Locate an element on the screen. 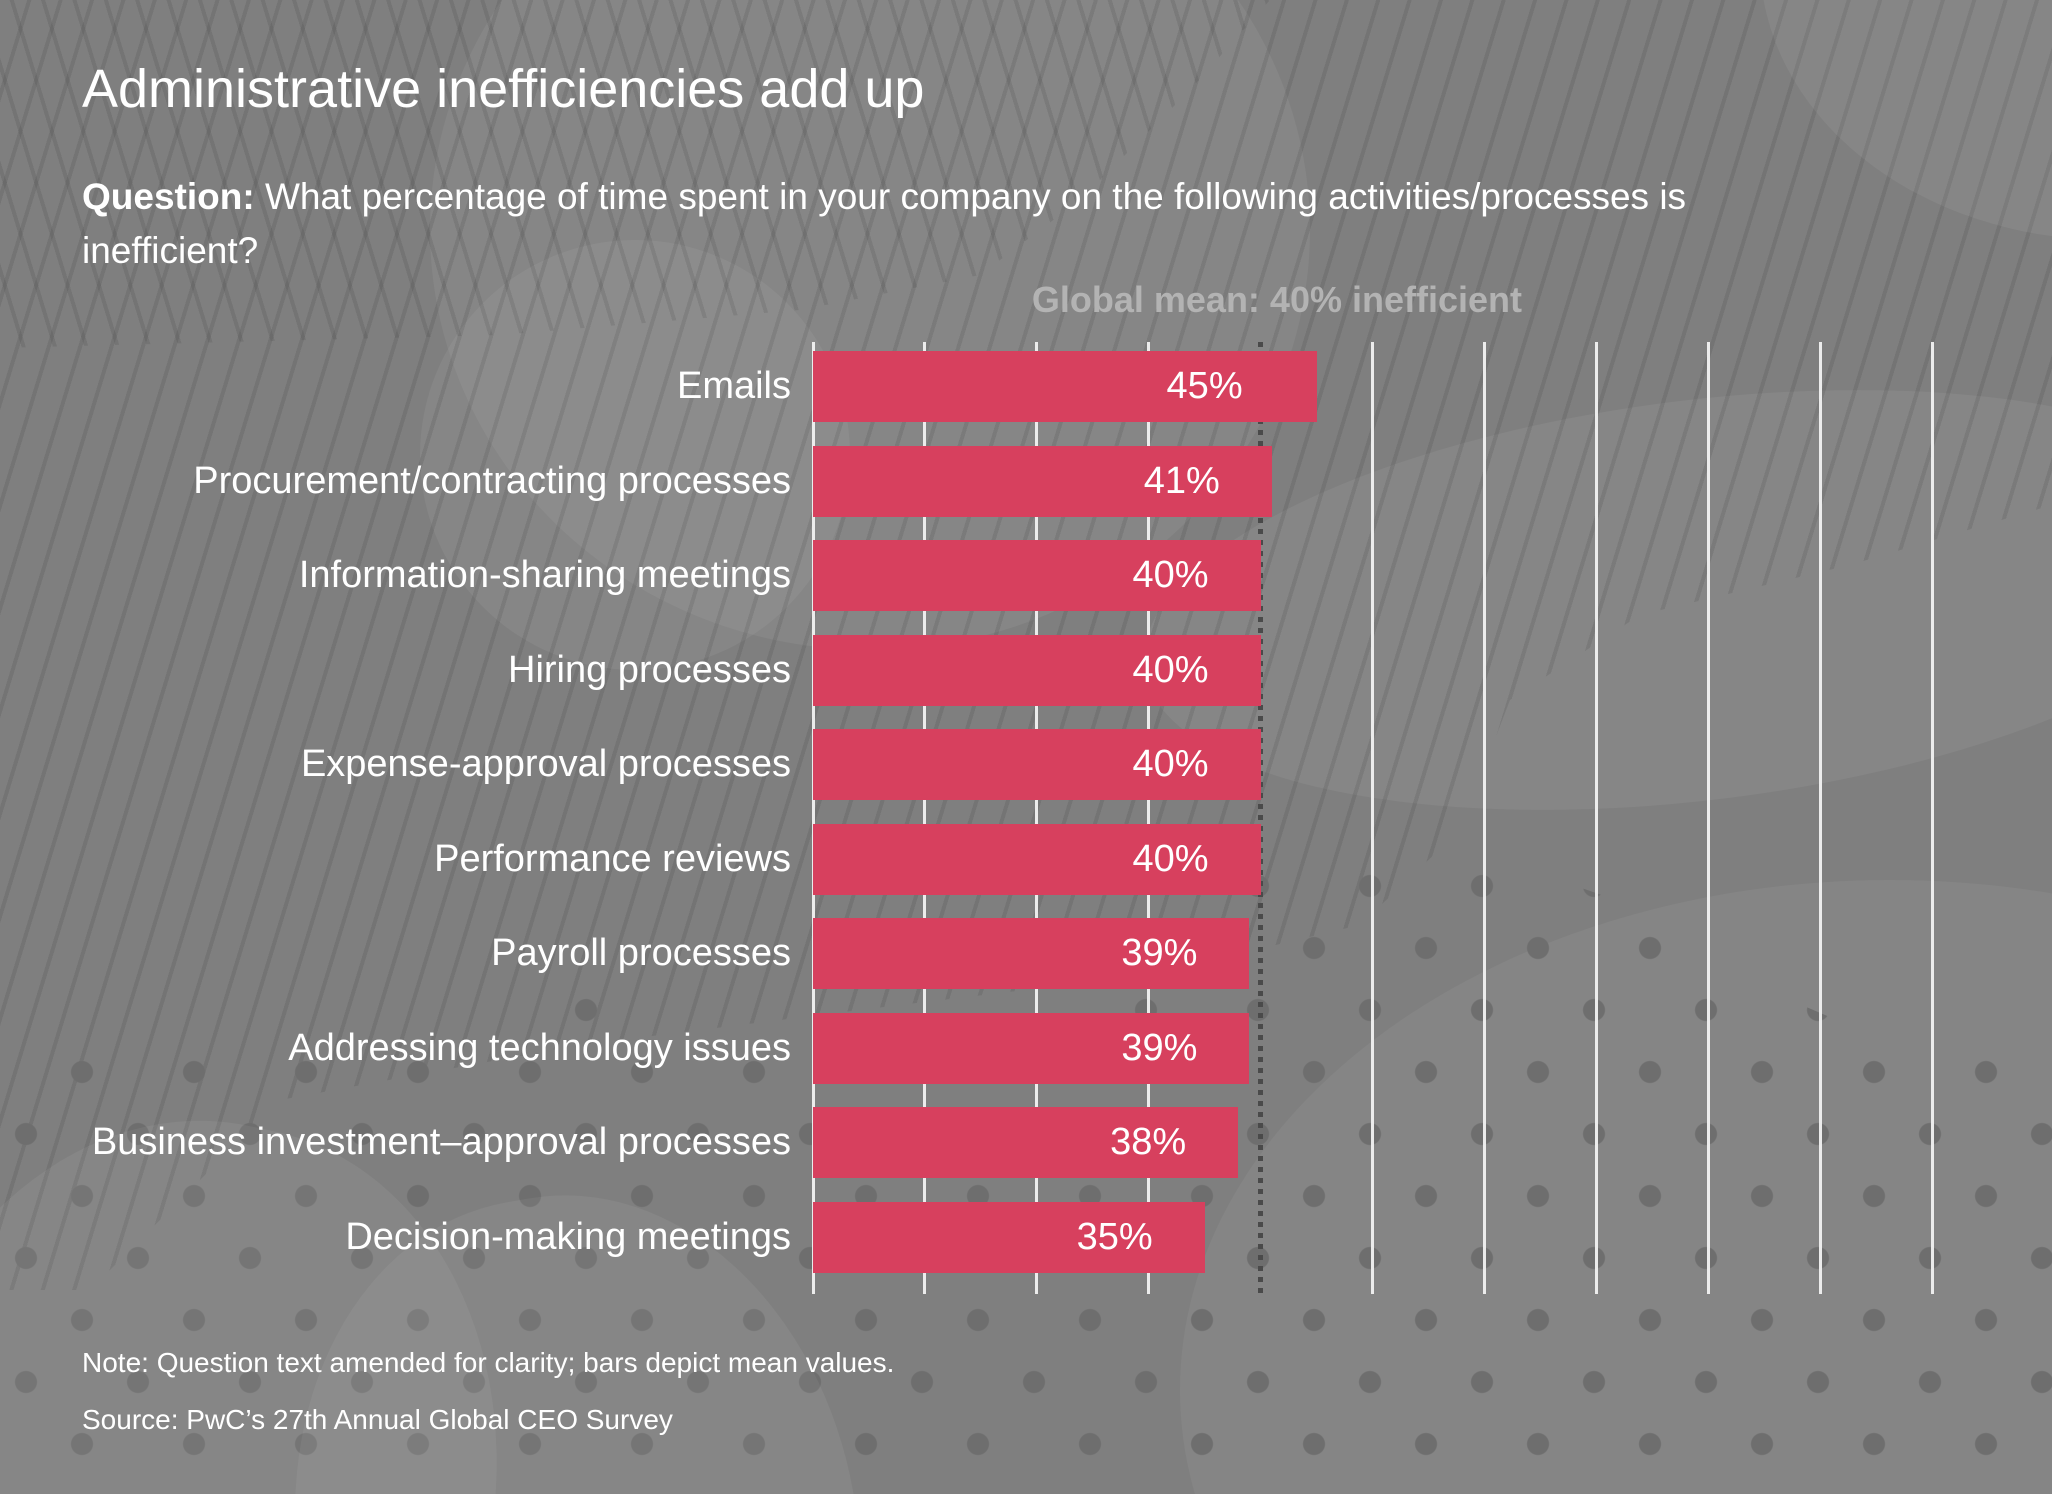 The image size is (2052, 1494). page-title: Administrative inefficiencies add up is located at coordinates (503, 89).